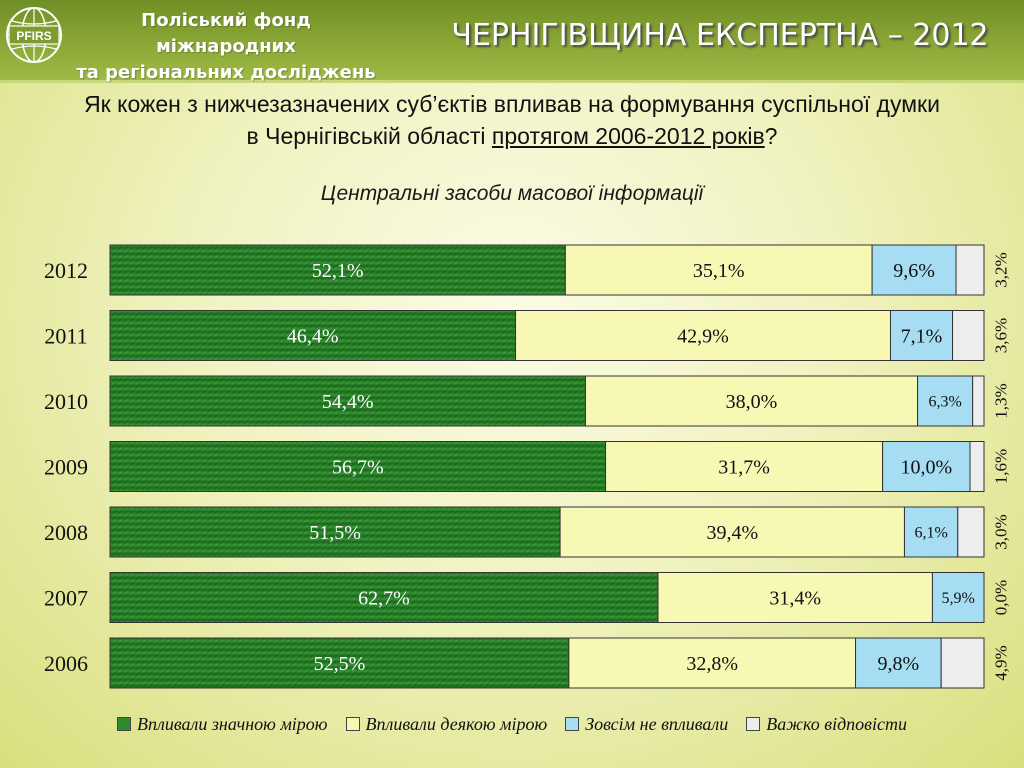  Describe the element at coordinates (1001, 400) in the screenshot. I see `data-label-hard: 1,3%` at that location.